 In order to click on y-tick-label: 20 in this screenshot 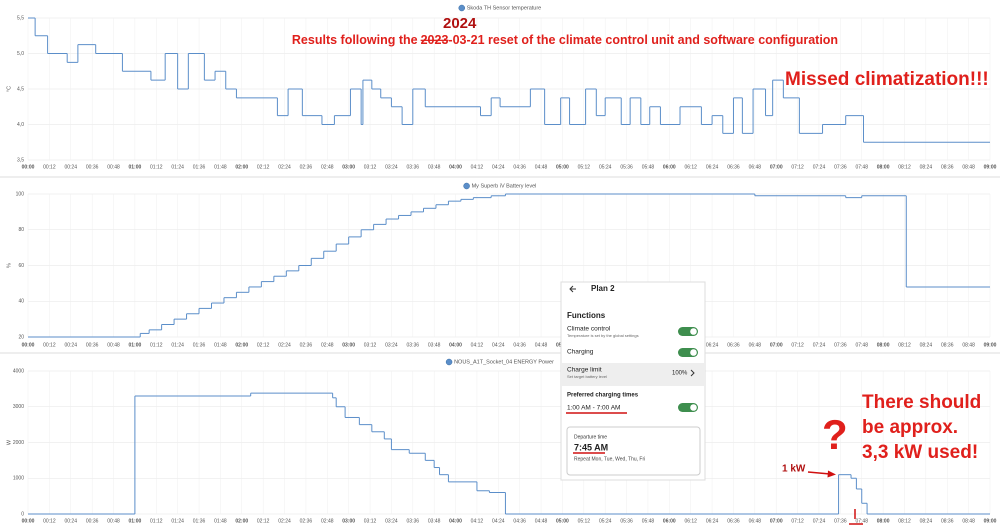, I will do `click(21, 337)`.